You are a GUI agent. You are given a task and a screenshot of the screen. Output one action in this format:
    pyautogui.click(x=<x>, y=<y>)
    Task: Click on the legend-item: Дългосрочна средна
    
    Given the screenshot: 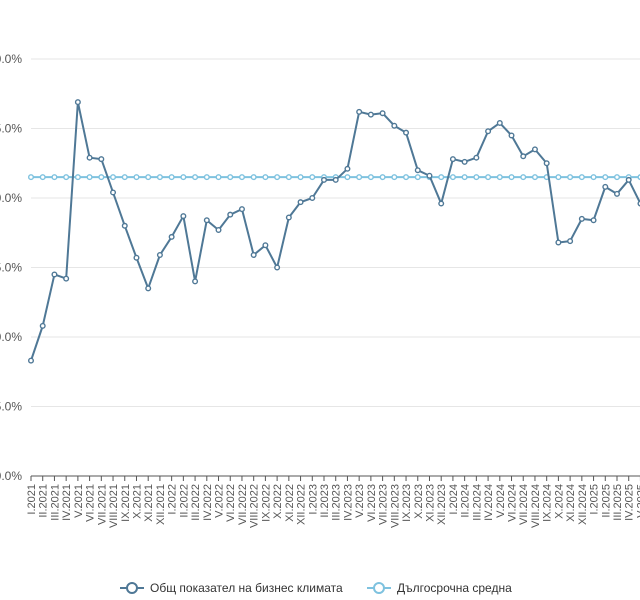 What is the action you would take?
    pyautogui.click(x=439, y=588)
    